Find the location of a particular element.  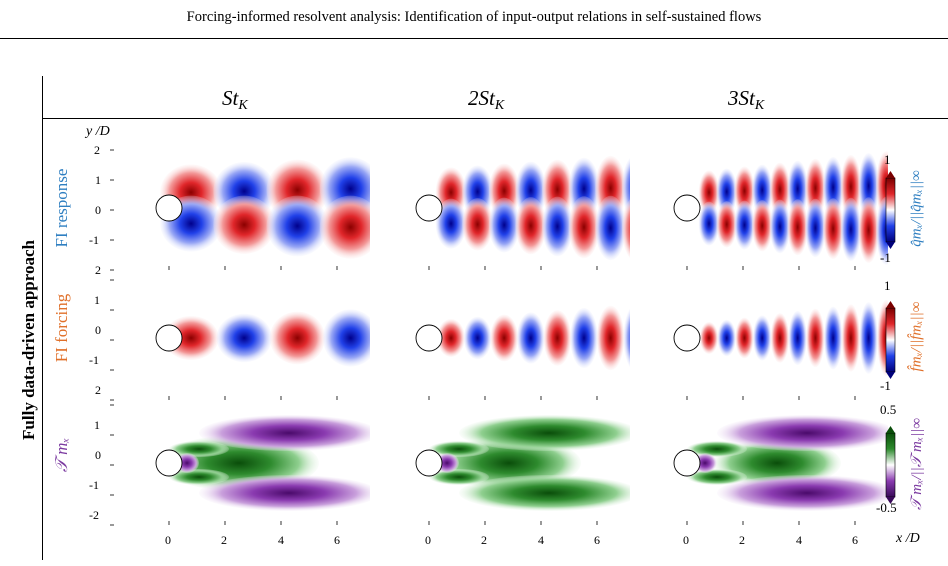

xtick-c0-0: 0 is located at coordinates (168, 540).